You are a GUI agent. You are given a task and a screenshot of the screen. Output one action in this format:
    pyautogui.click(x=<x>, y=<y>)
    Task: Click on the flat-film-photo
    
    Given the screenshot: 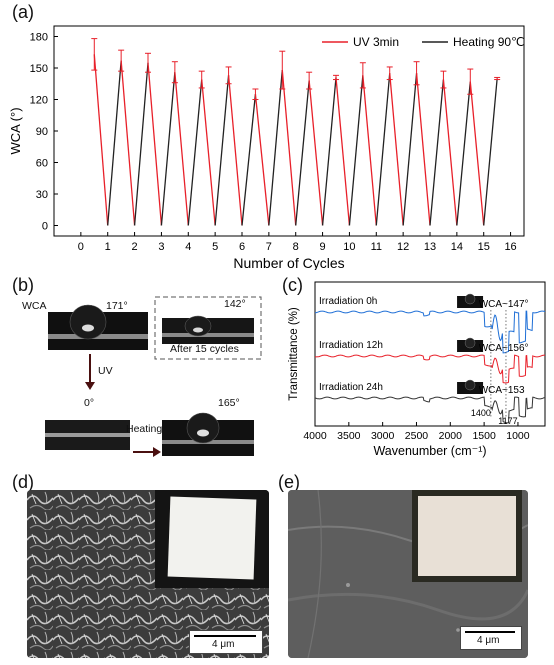 What is the action you would take?
    pyautogui.click(x=87, y=435)
    